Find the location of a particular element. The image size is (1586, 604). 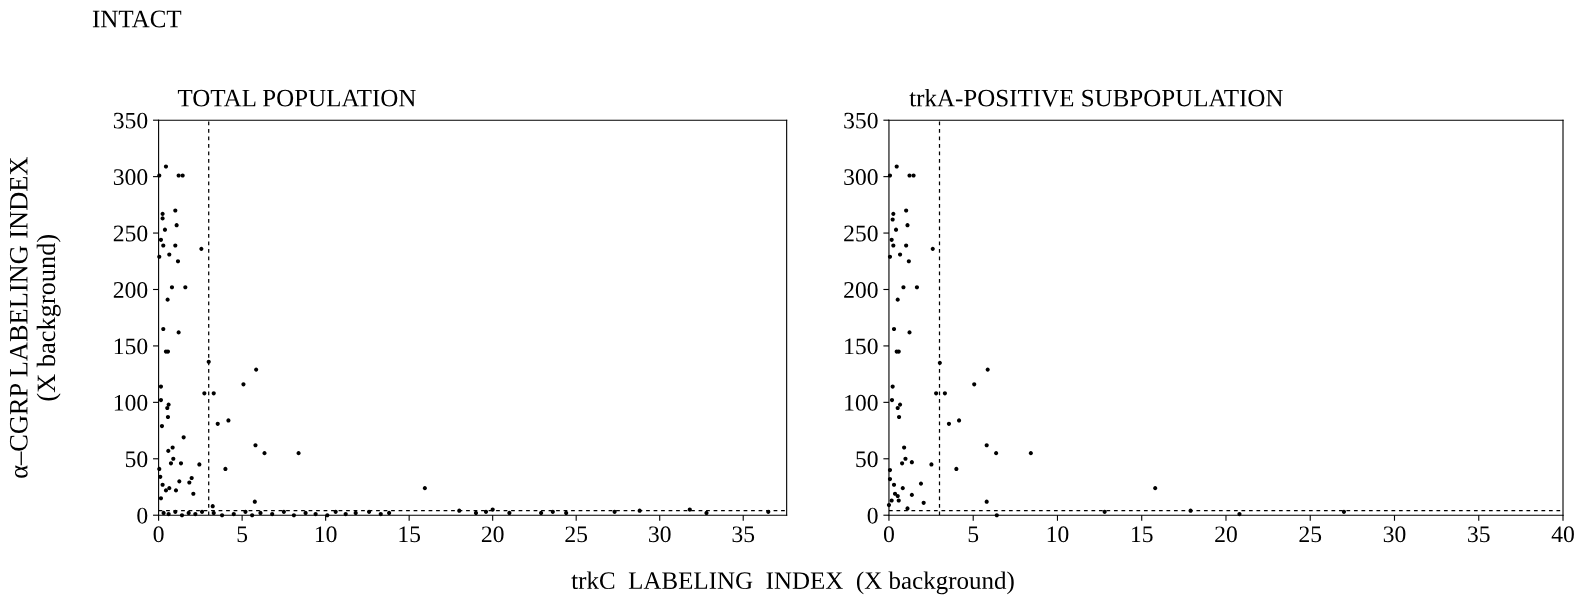

x-axis-title: trkC LABELING INDEX (X background) is located at coordinates (792, 583).